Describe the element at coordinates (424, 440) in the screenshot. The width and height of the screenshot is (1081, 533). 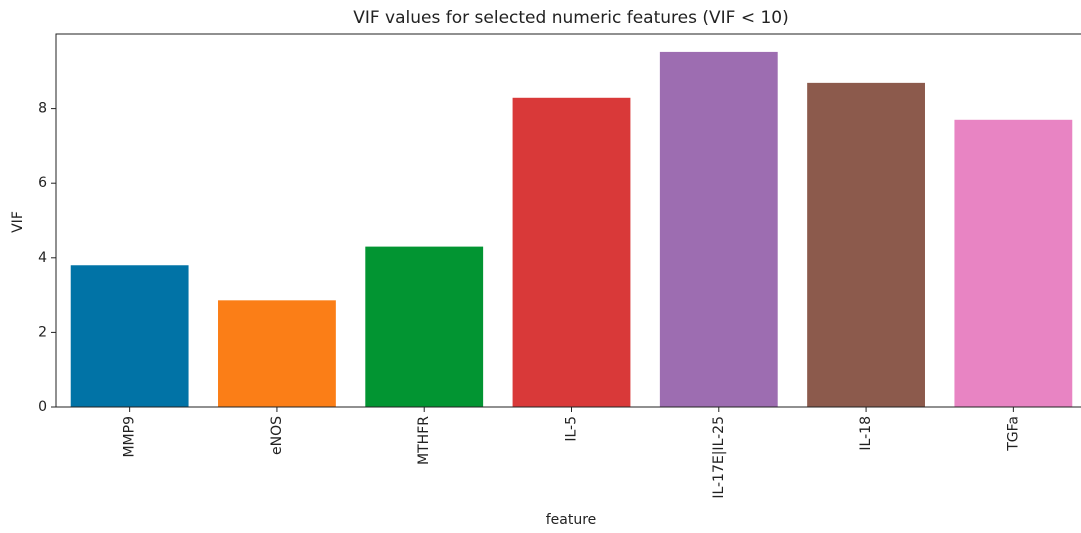
I see `x-tick-label: MTHFR` at that location.